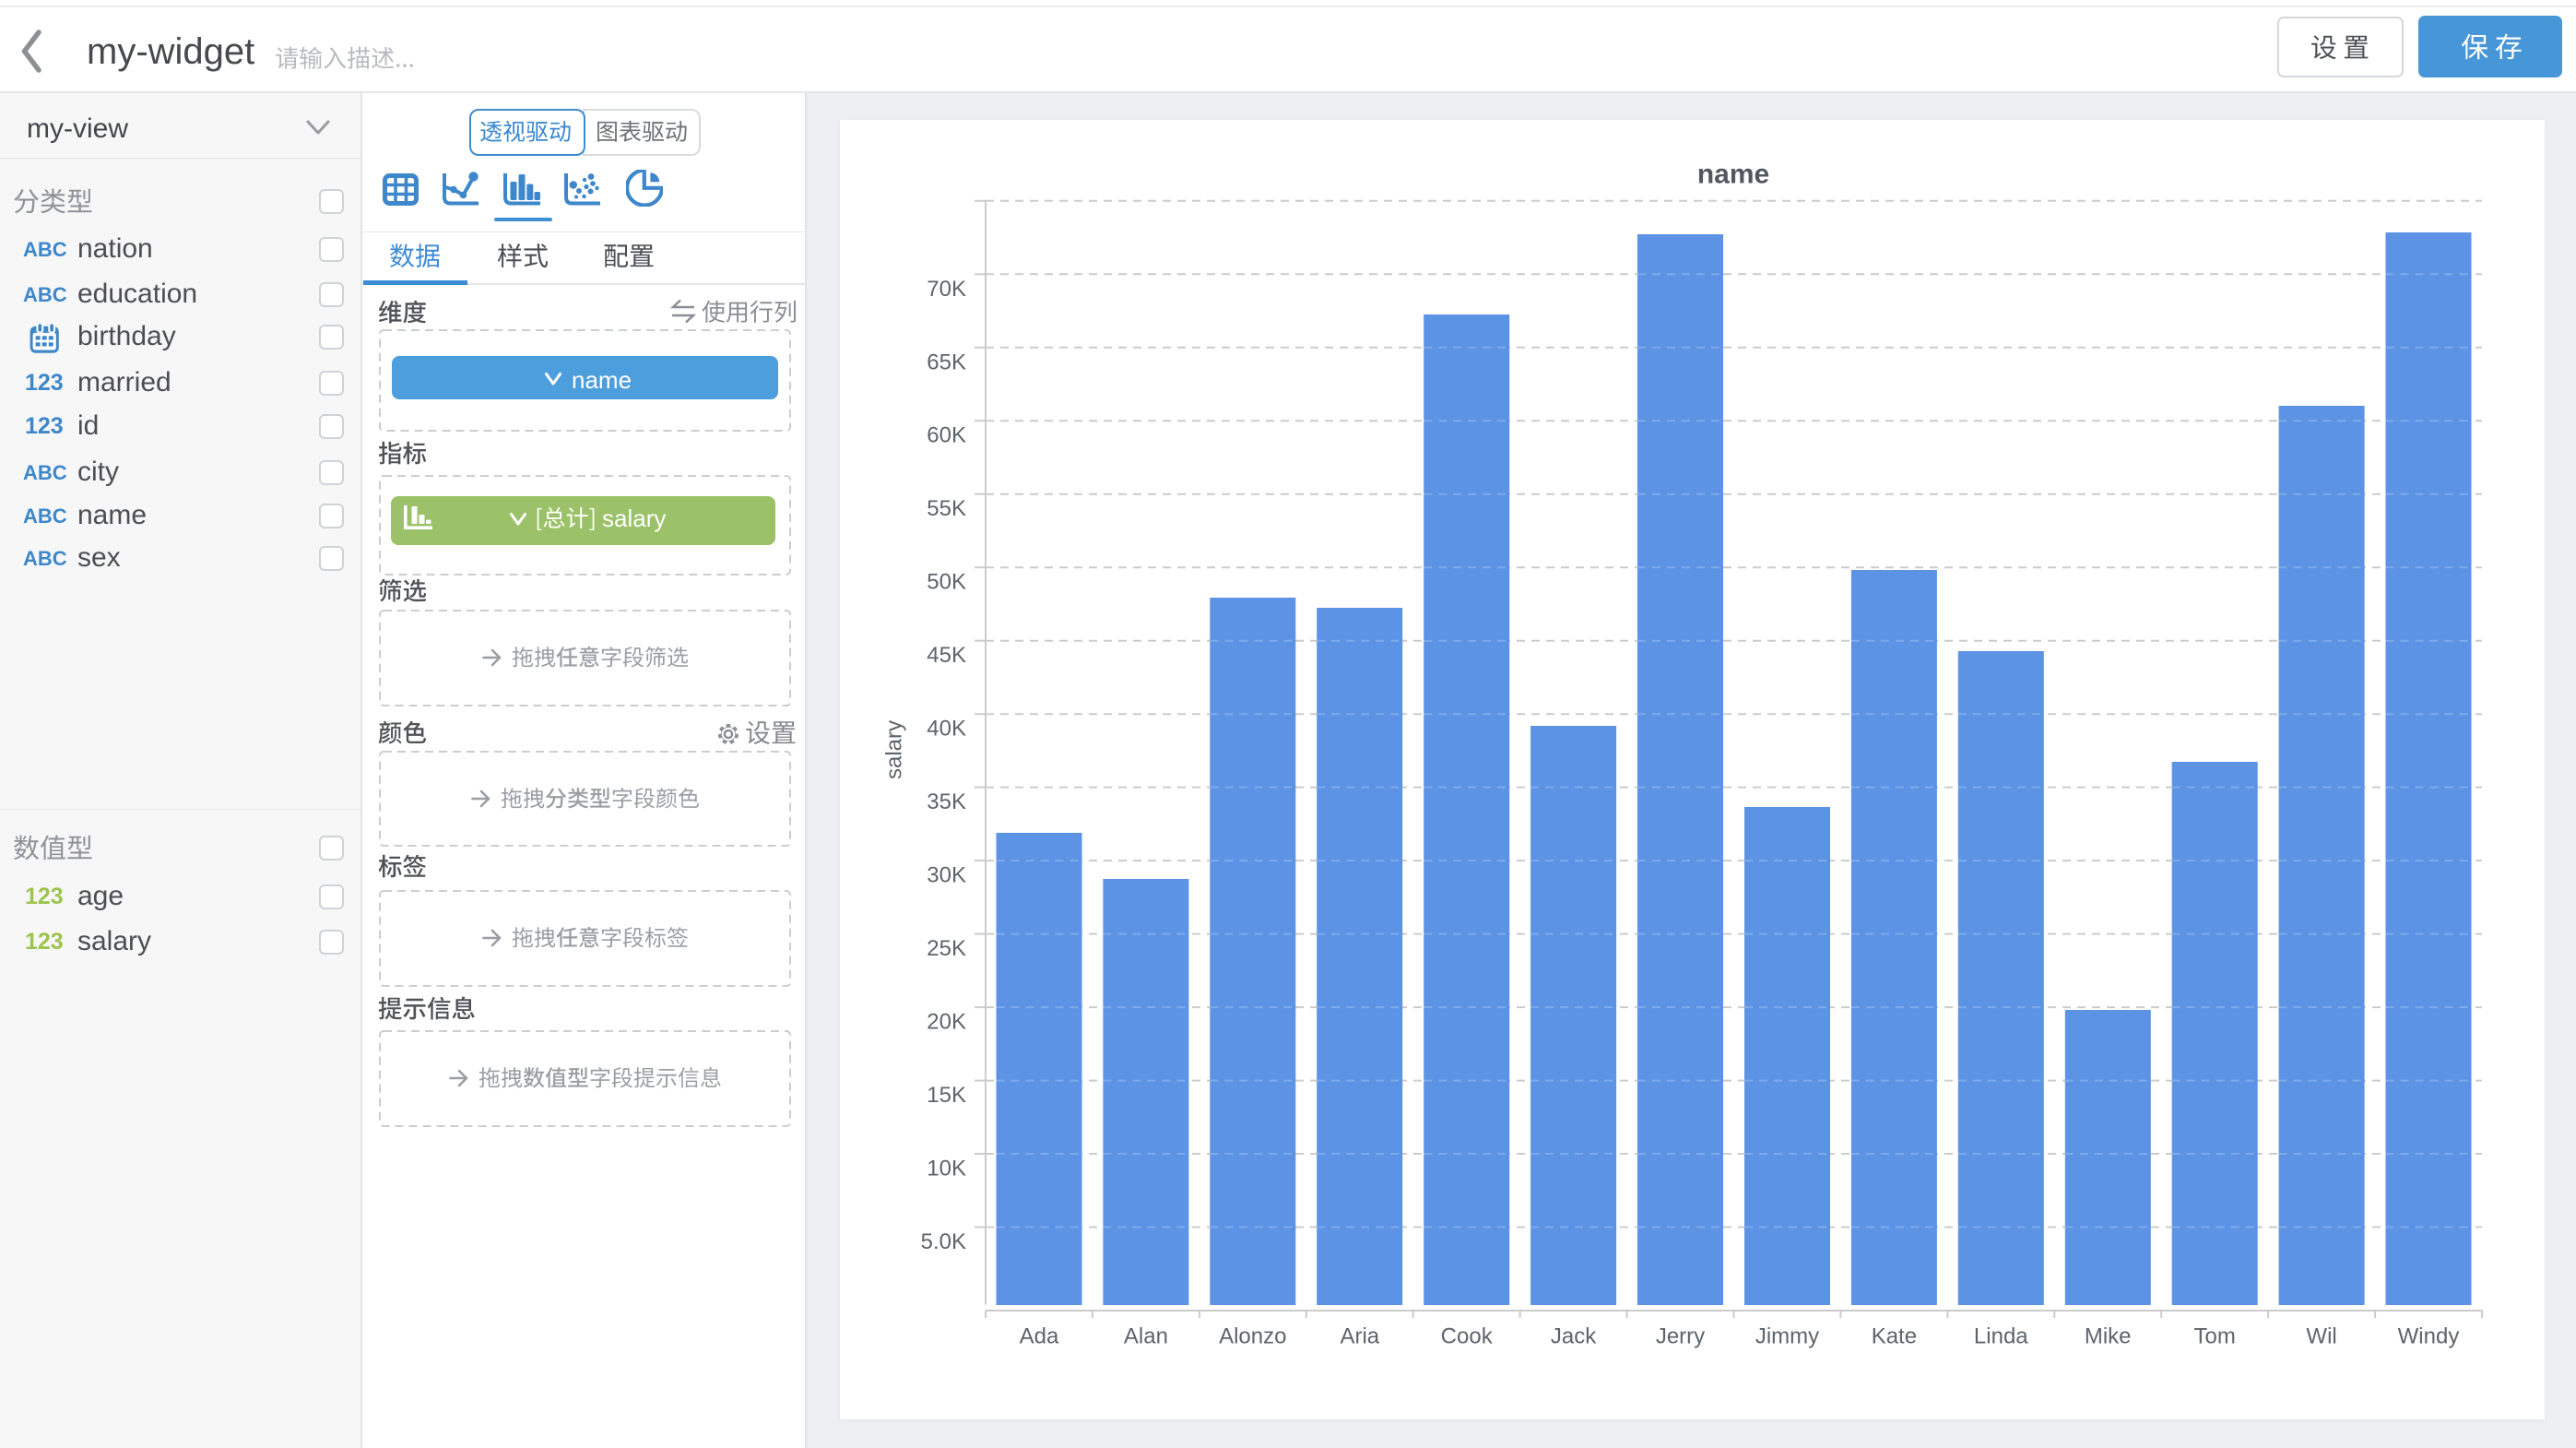  I want to click on svg-text: salary, so click(894, 749).